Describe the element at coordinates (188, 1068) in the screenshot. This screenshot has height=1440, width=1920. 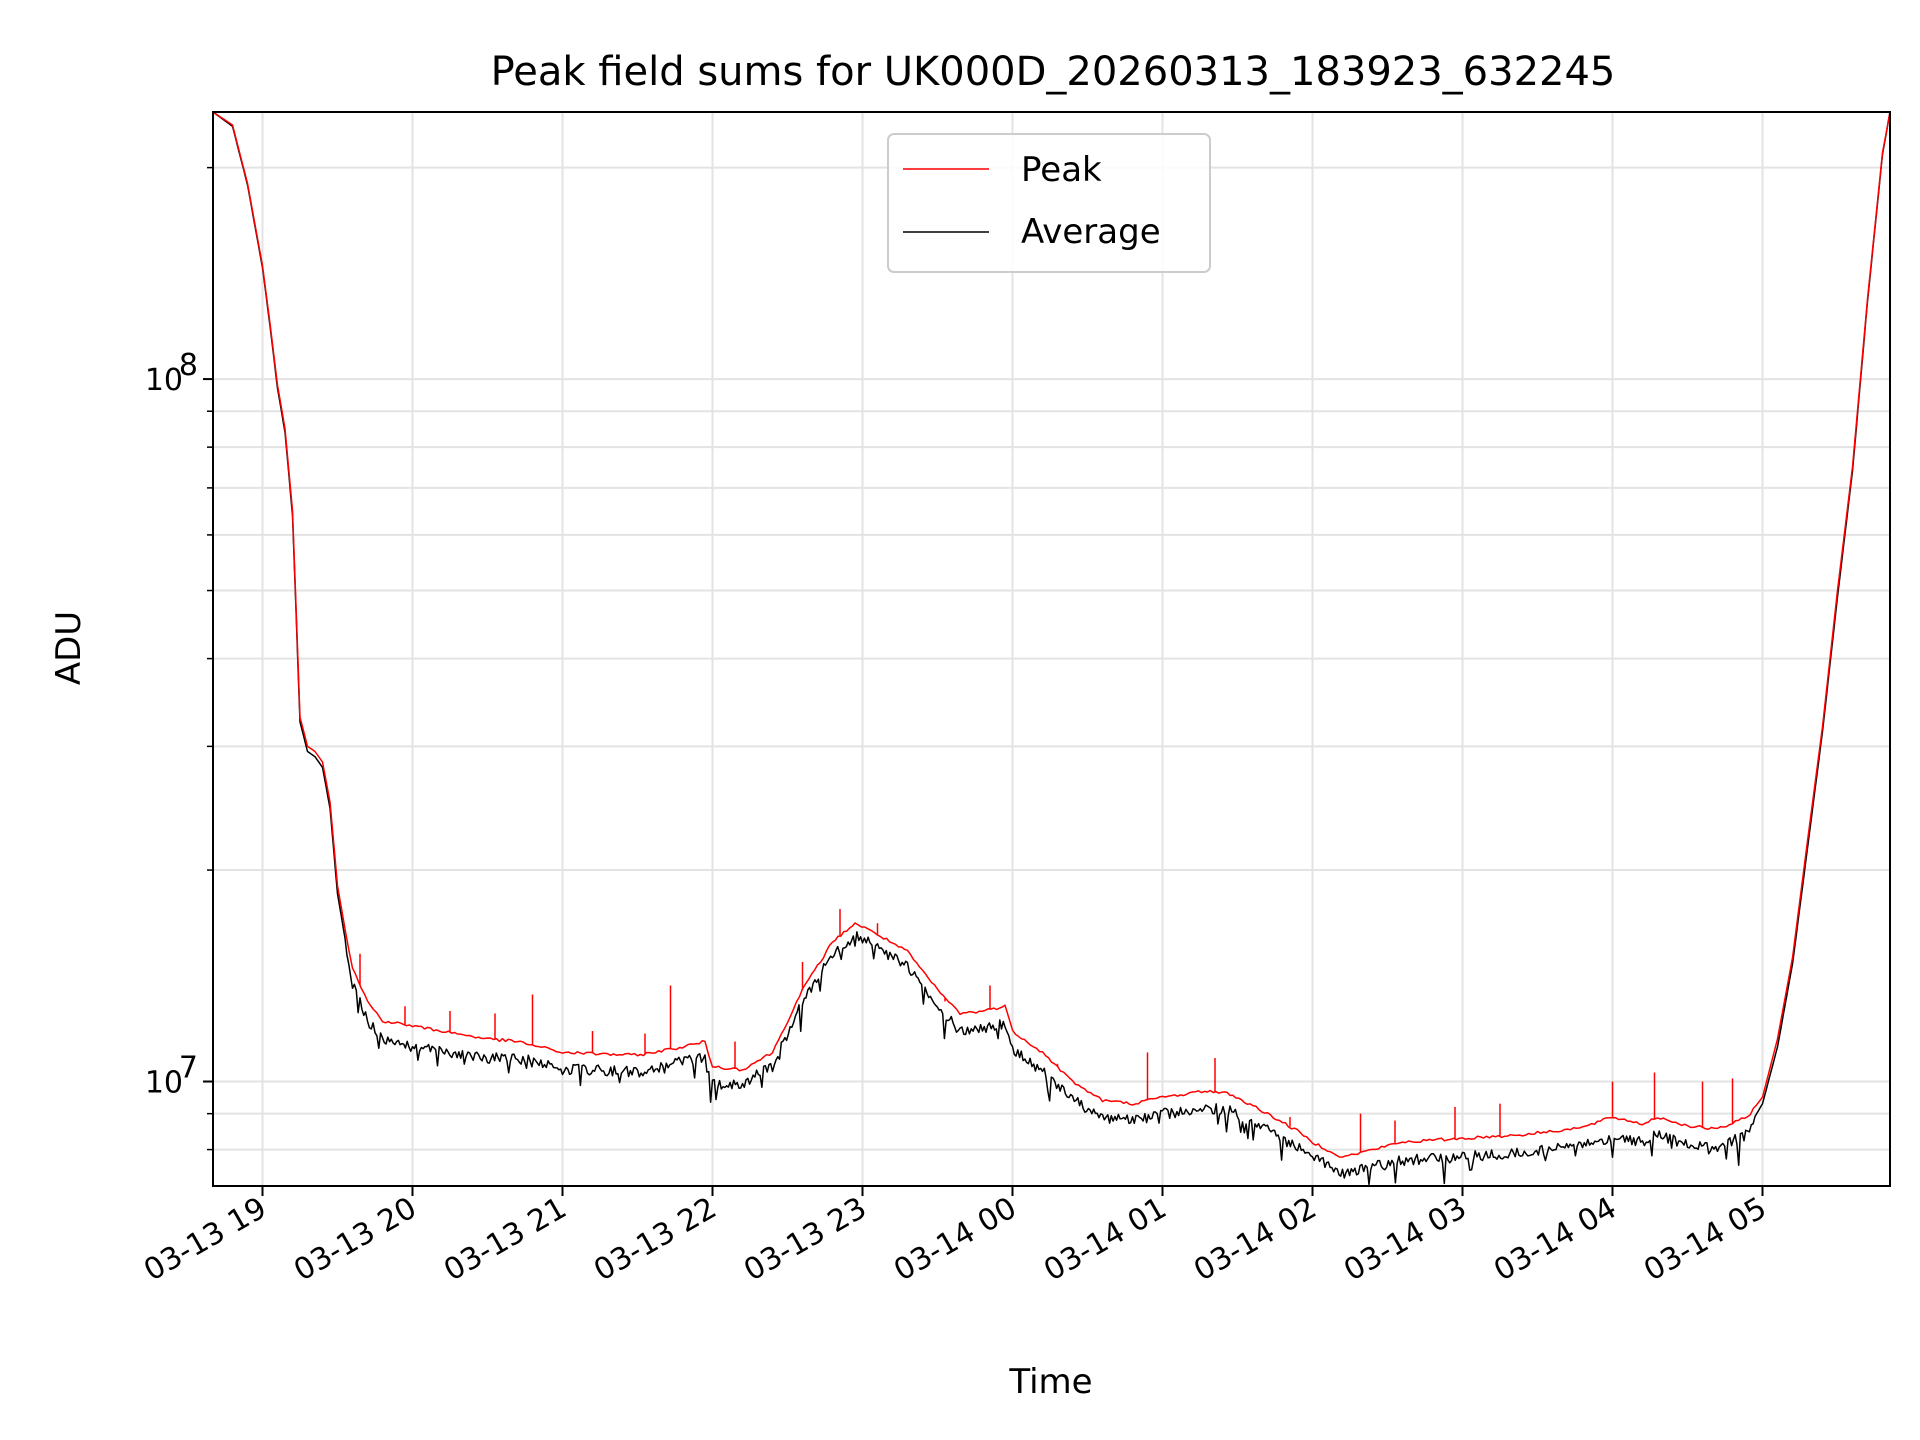
I see `y-tick-label-exponent: 7` at that location.